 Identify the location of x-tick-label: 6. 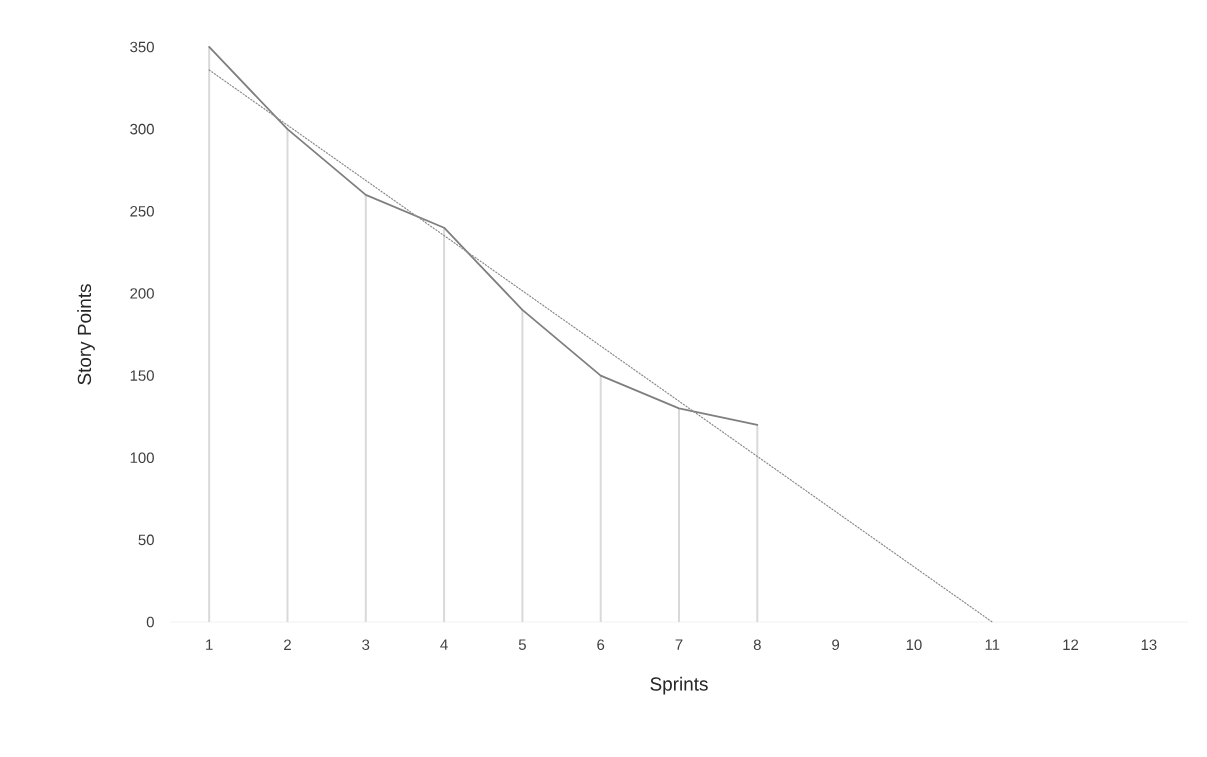
(601, 645).